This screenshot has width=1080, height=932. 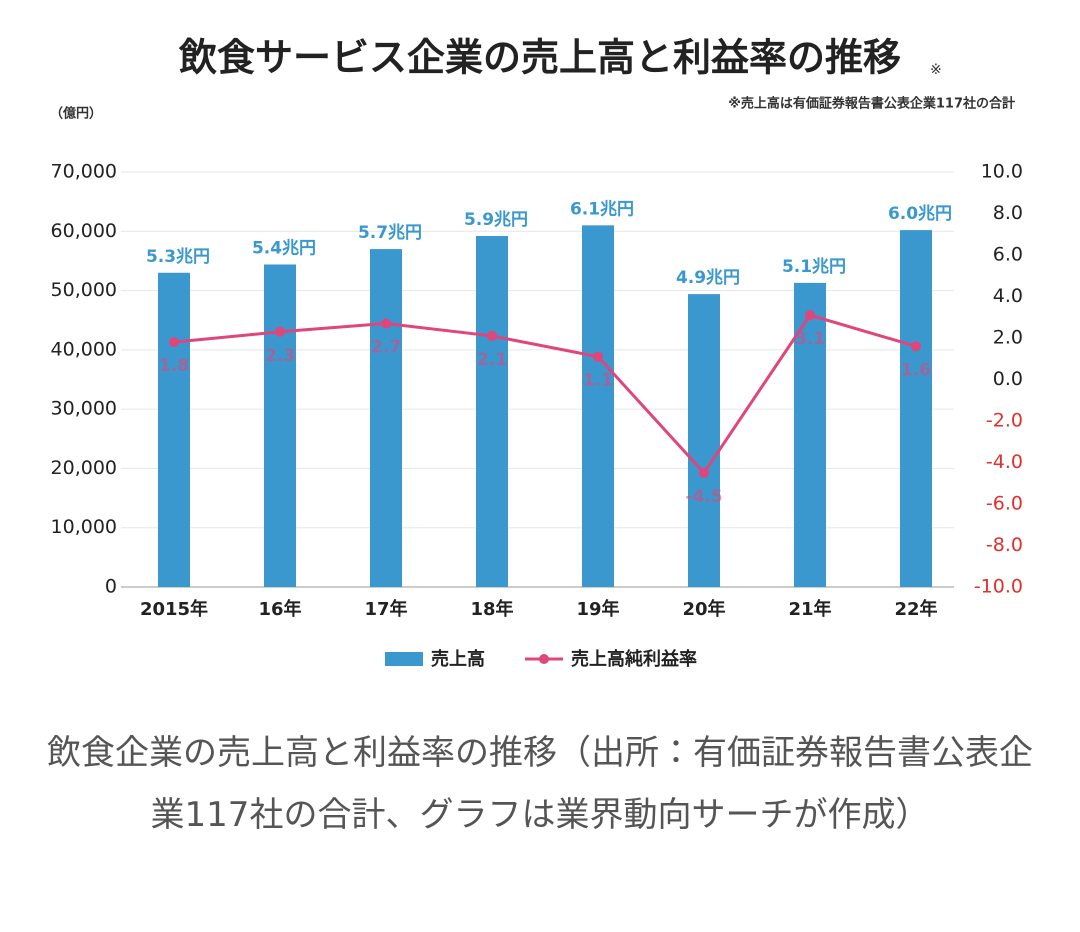 I want to click on y-tick-label: 30,000, so click(x=84, y=409).